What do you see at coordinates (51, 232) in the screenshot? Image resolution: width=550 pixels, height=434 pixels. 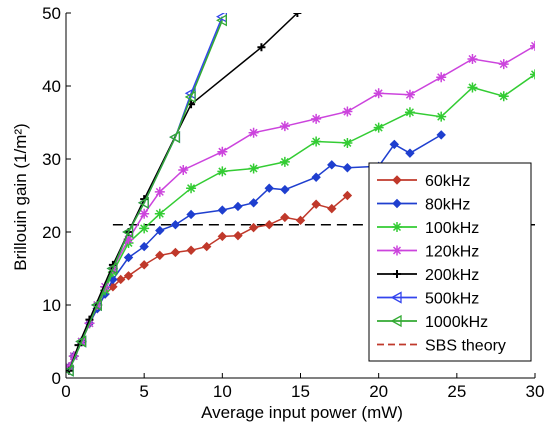 I see `y-tick-label: 20` at bounding box center [51, 232].